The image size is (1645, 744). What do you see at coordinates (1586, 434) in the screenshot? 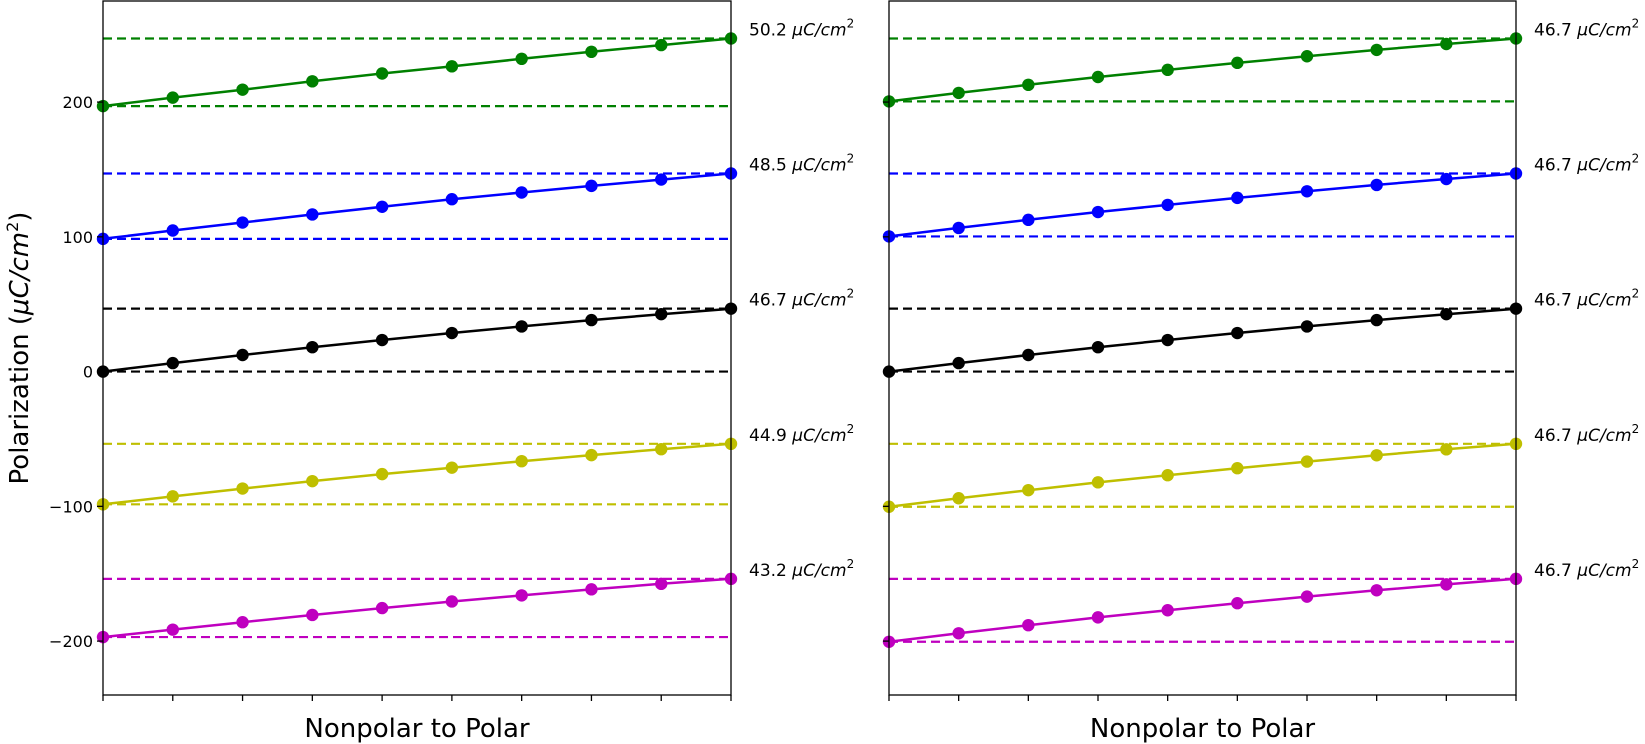
I see `annotation-yellow: 46.7 μC/cm2` at bounding box center [1586, 434].